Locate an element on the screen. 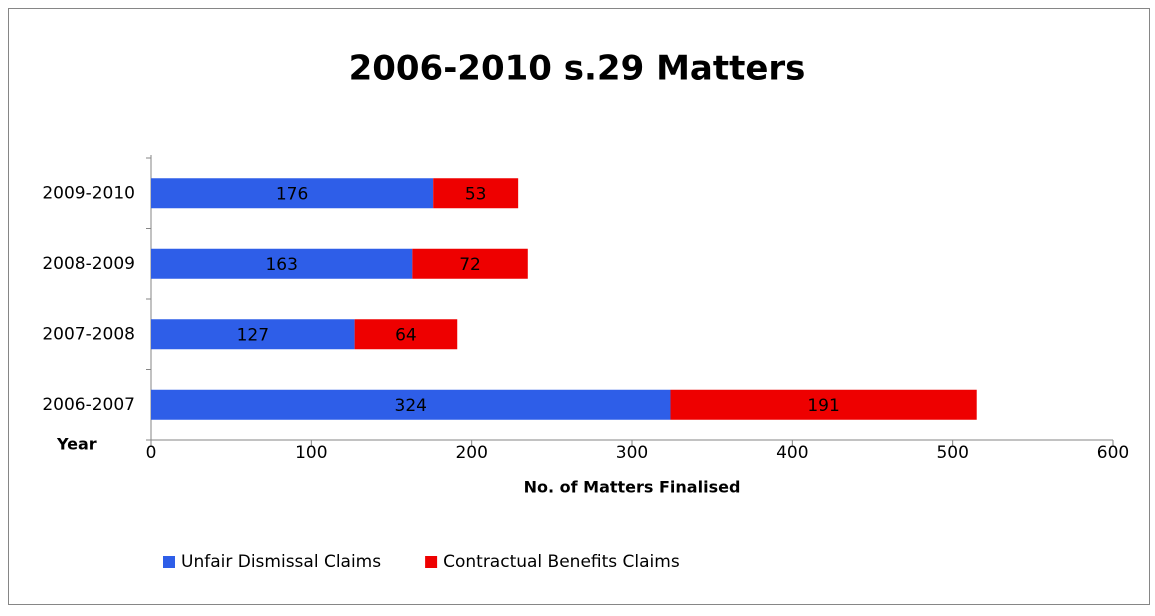 The height and width of the screenshot is (616, 1155). legend-label: Contractual Benefits Claims is located at coordinates (561, 562).